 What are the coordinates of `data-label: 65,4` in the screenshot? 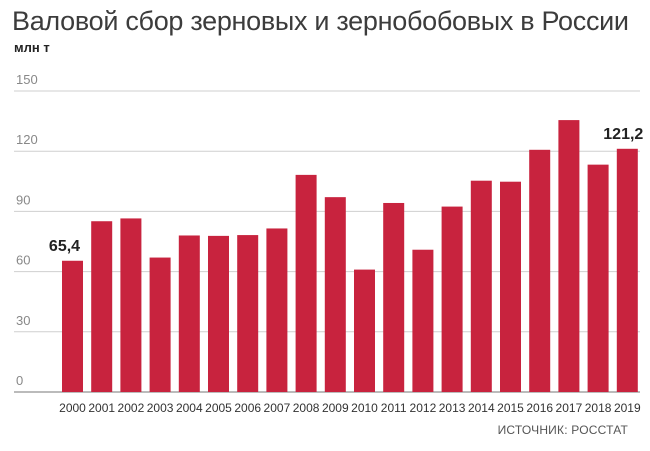 It's located at (64, 246).